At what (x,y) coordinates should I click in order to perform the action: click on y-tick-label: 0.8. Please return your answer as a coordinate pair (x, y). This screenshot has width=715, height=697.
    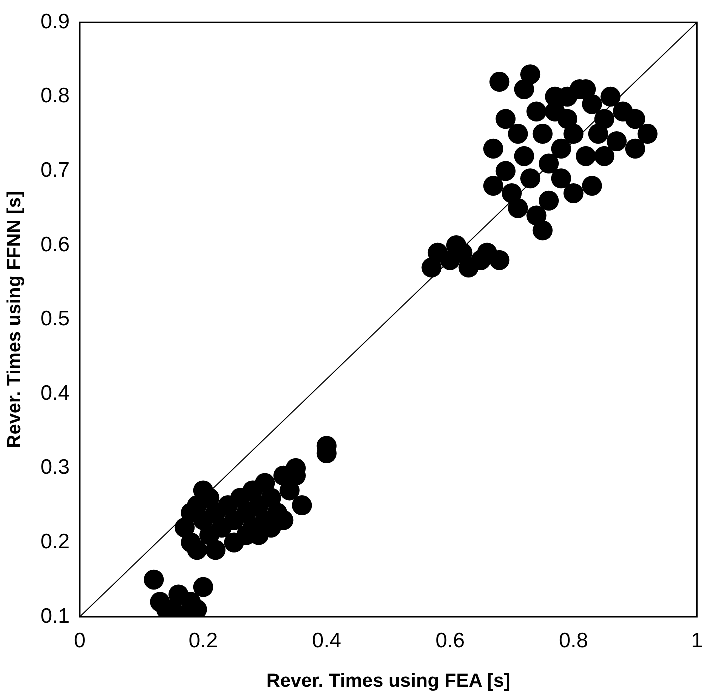
    Looking at the image, I should click on (55, 96).